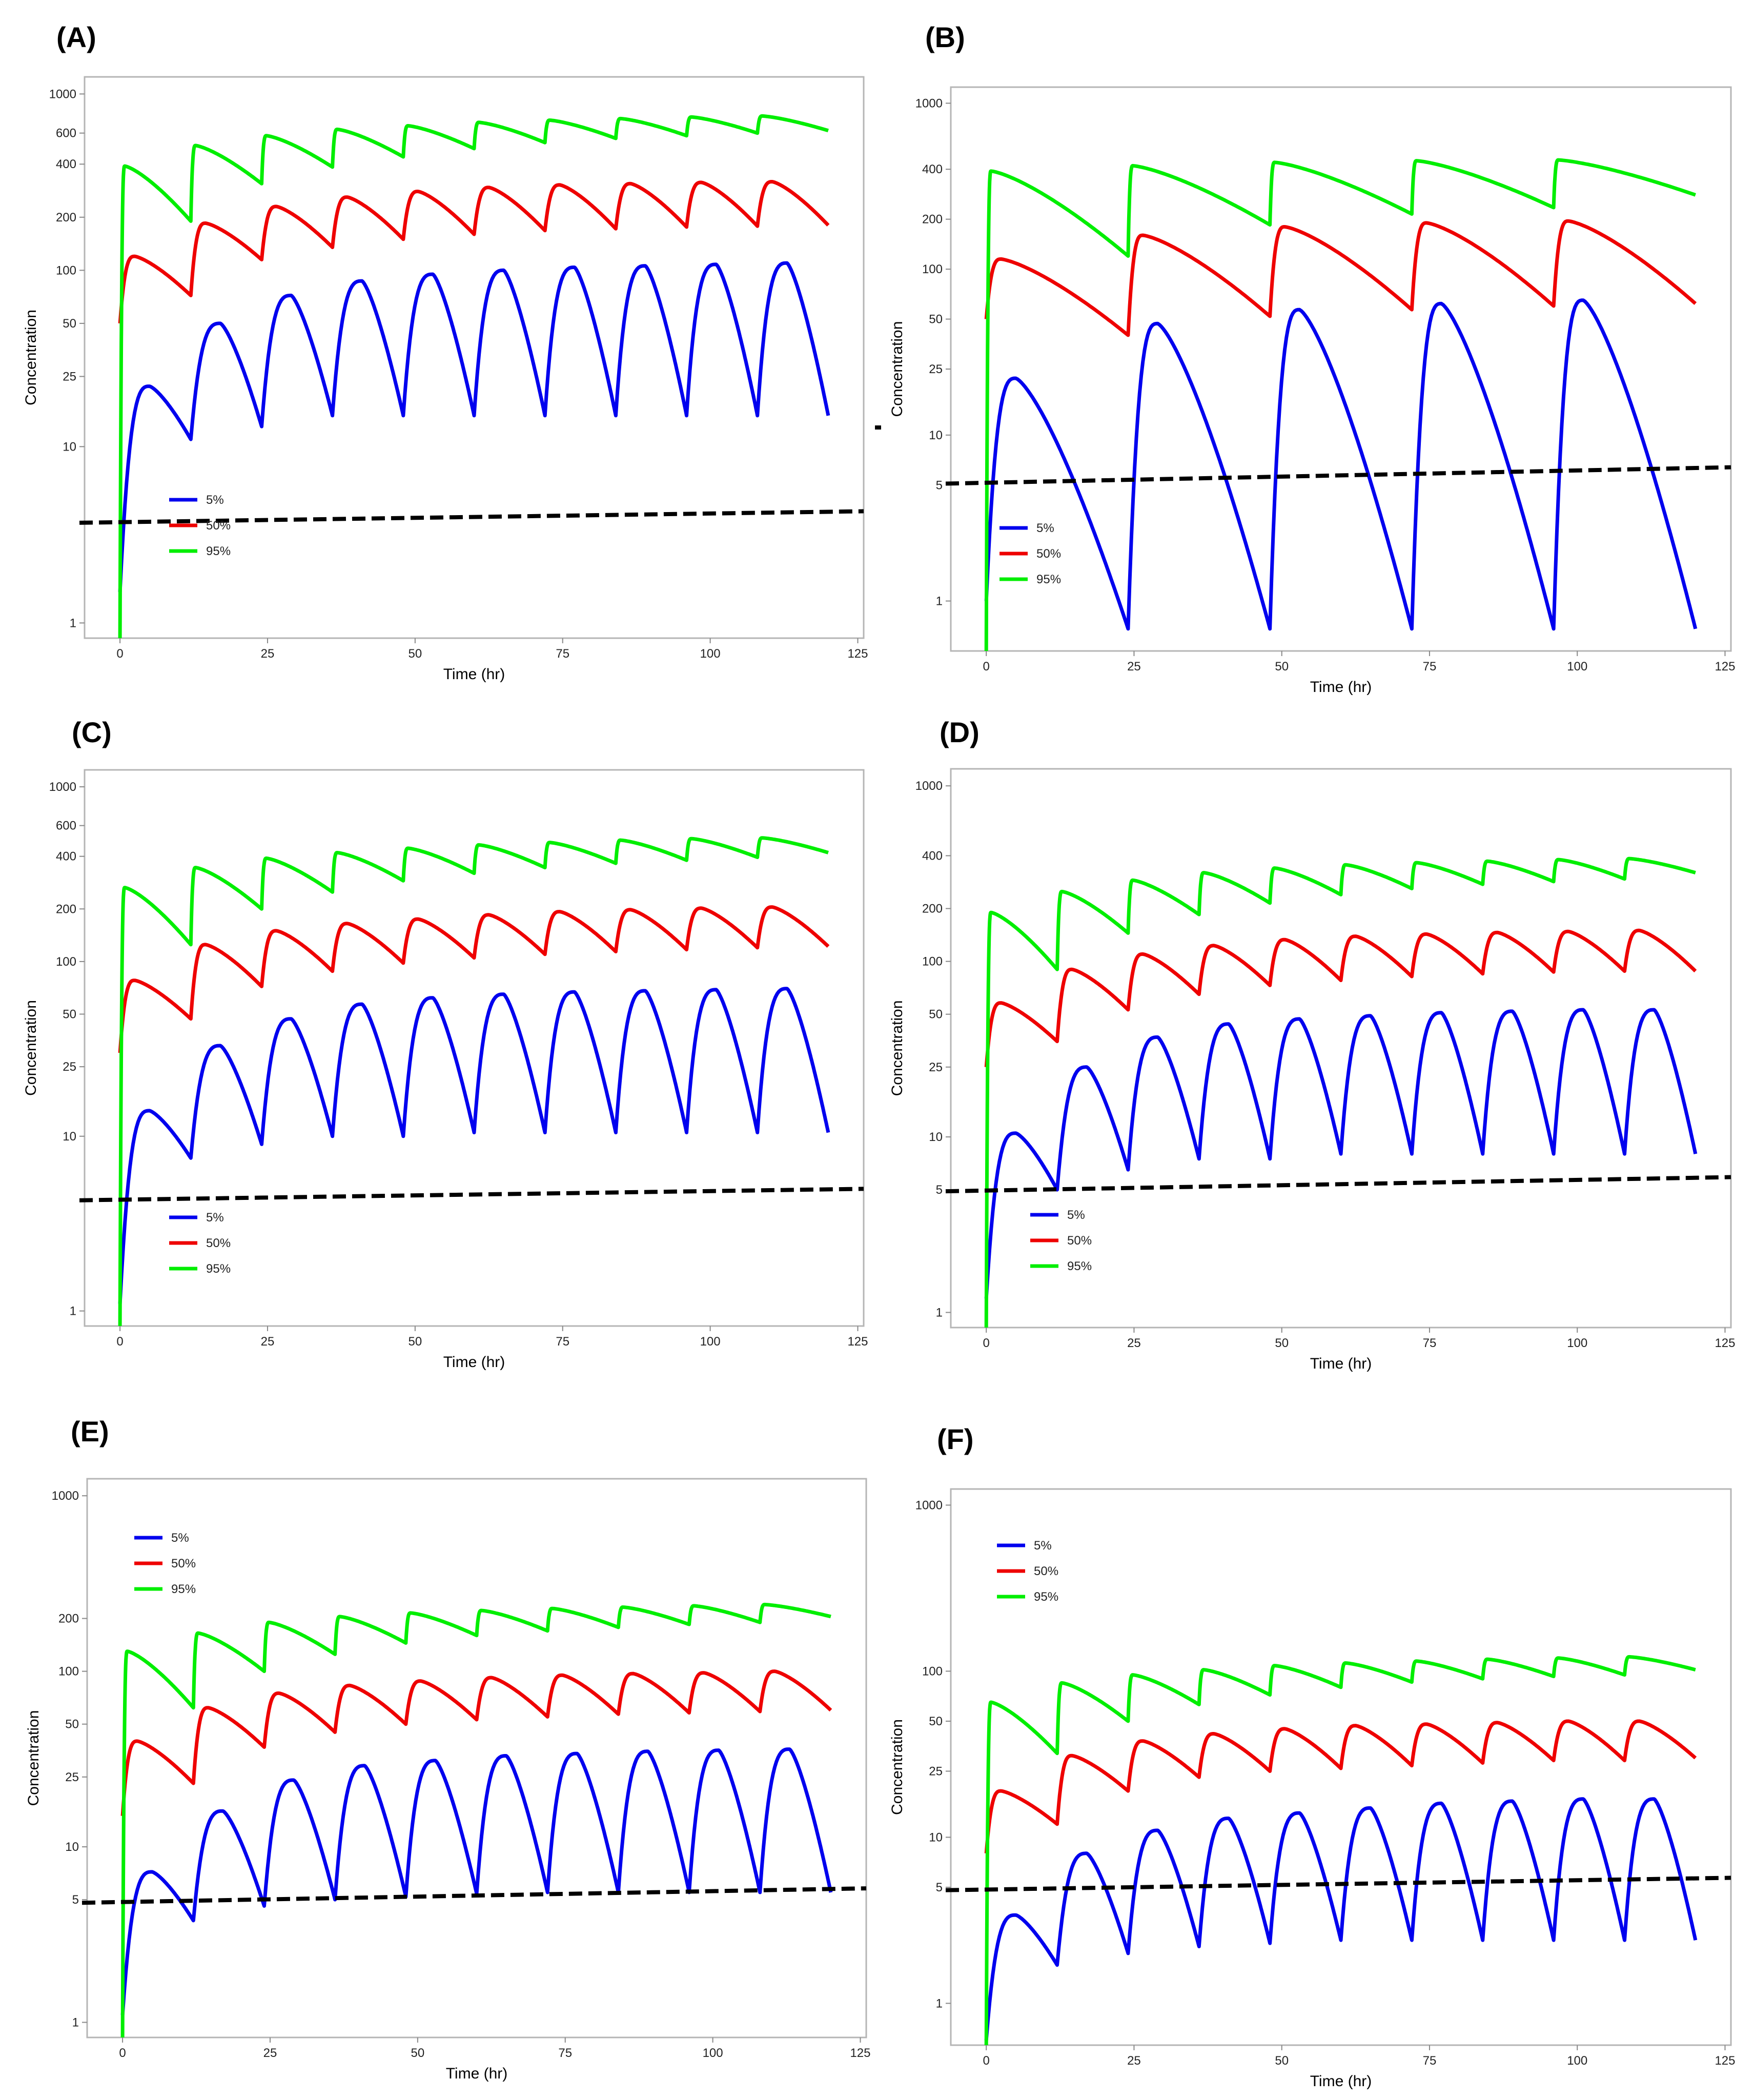  Describe the element at coordinates (955, 1439) in the screenshot. I see `panel-label-f: (F)` at that location.